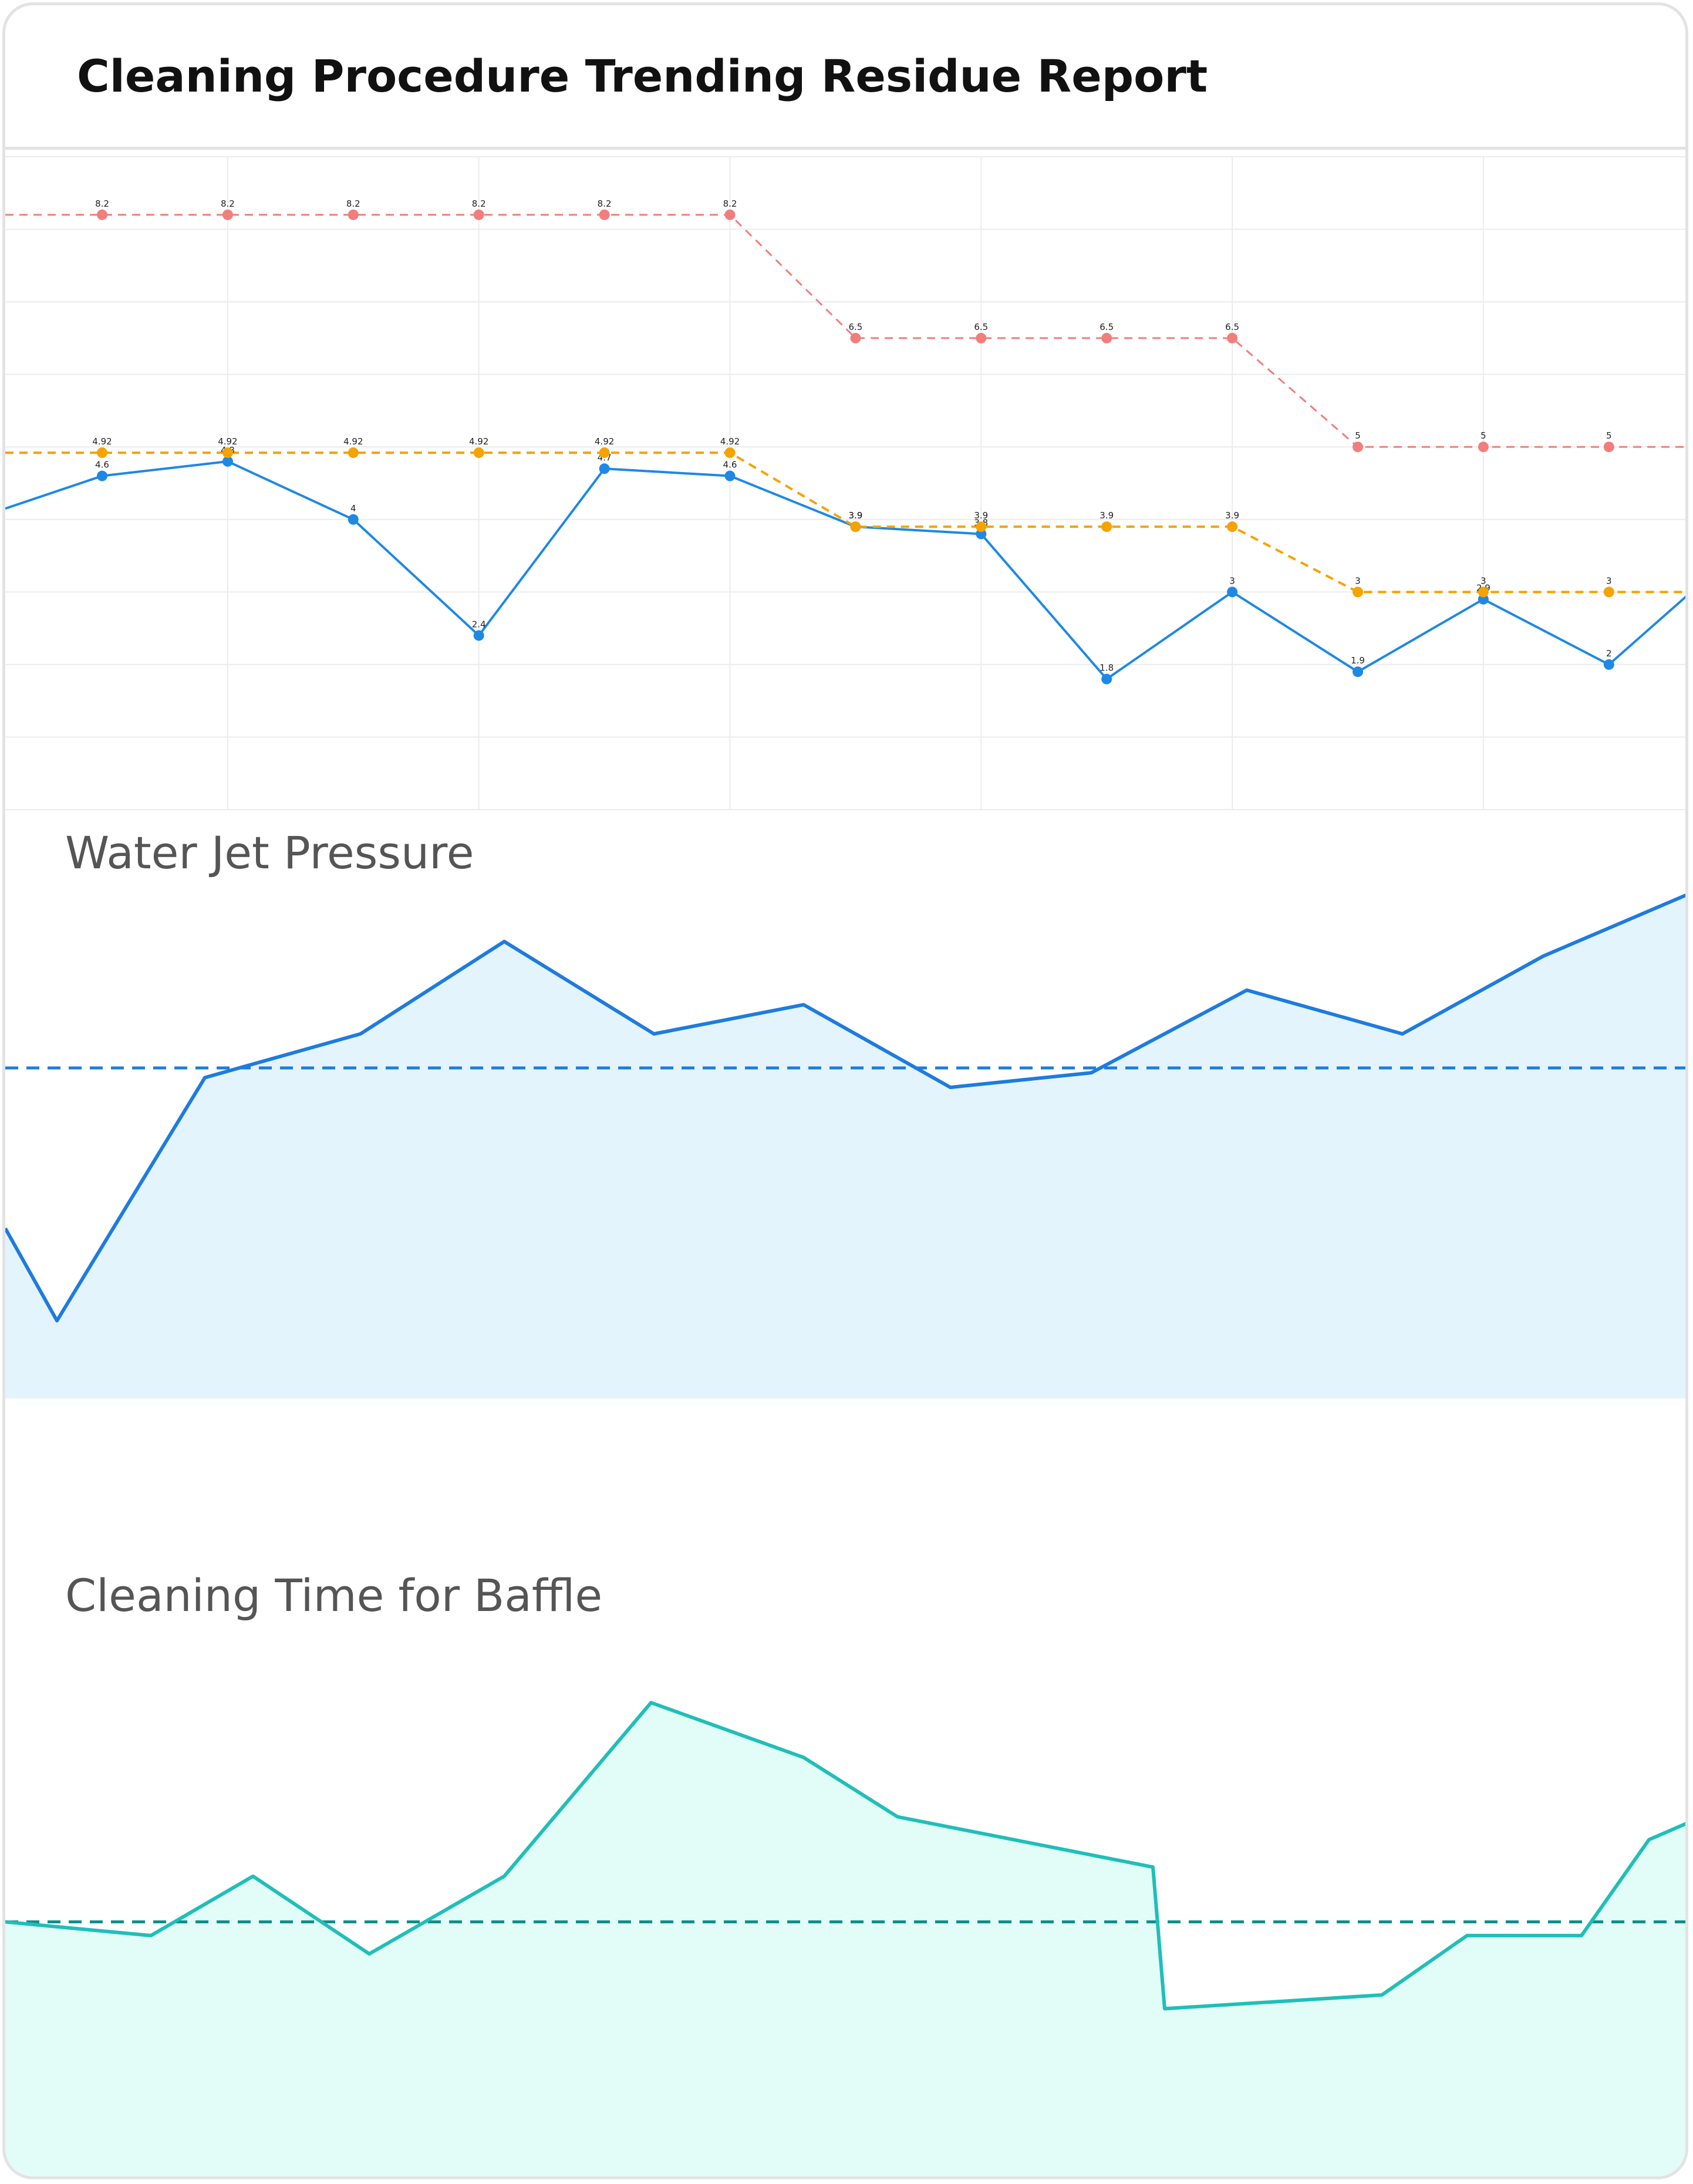  What do you see at coordinates (845, 1856) in the screenshot?
I see `time-line` at bounding box center [845, 1856].